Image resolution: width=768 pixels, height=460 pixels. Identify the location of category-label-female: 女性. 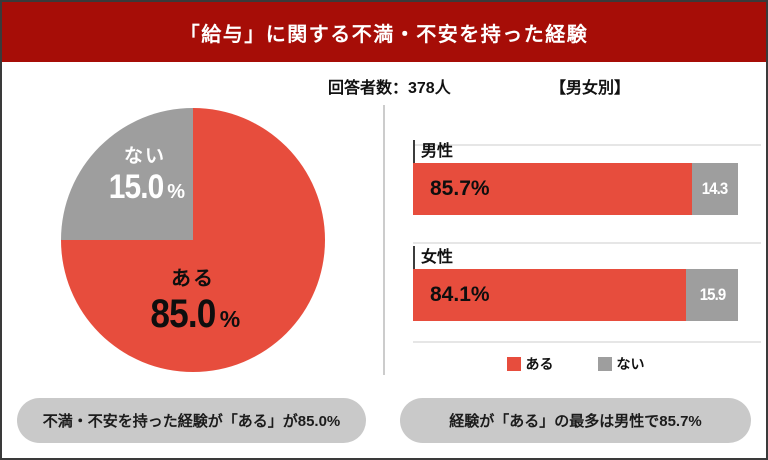
(437, 257).